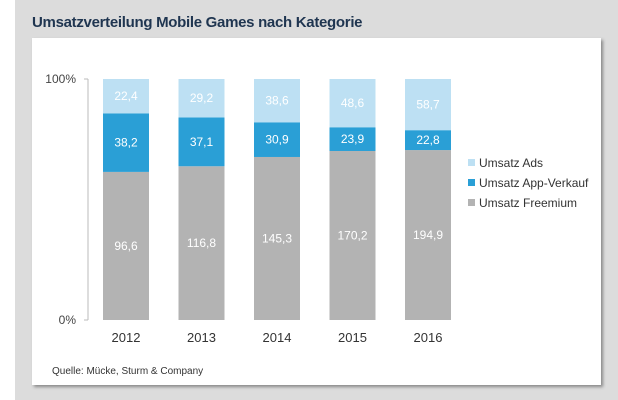 The height and width of the screenshot is (400, 618). Describe the element at coordinates (352, 337) in the screenshot. I see `x-tick-label: 2015` at that location.